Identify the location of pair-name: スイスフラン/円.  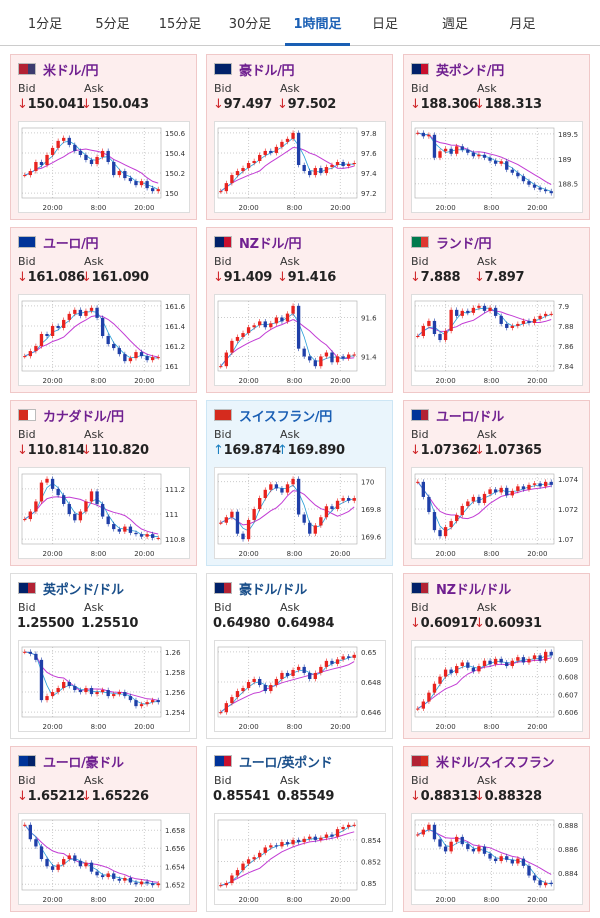
(285, 417).